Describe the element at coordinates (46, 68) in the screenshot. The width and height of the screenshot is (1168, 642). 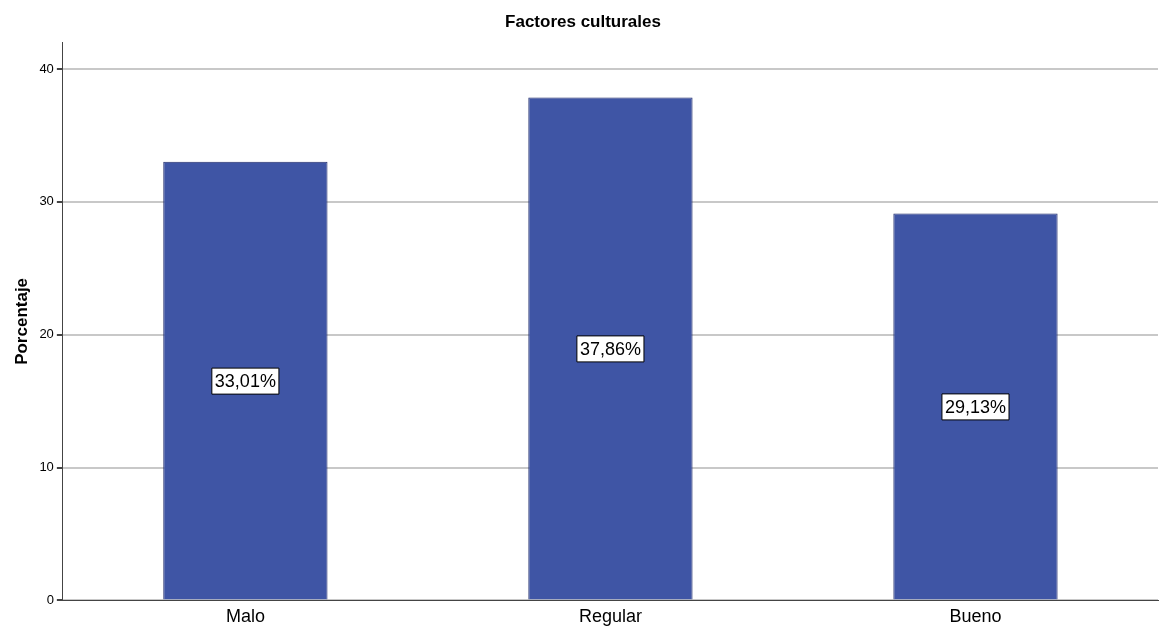
I see `y-tick-label: 40` at that location.